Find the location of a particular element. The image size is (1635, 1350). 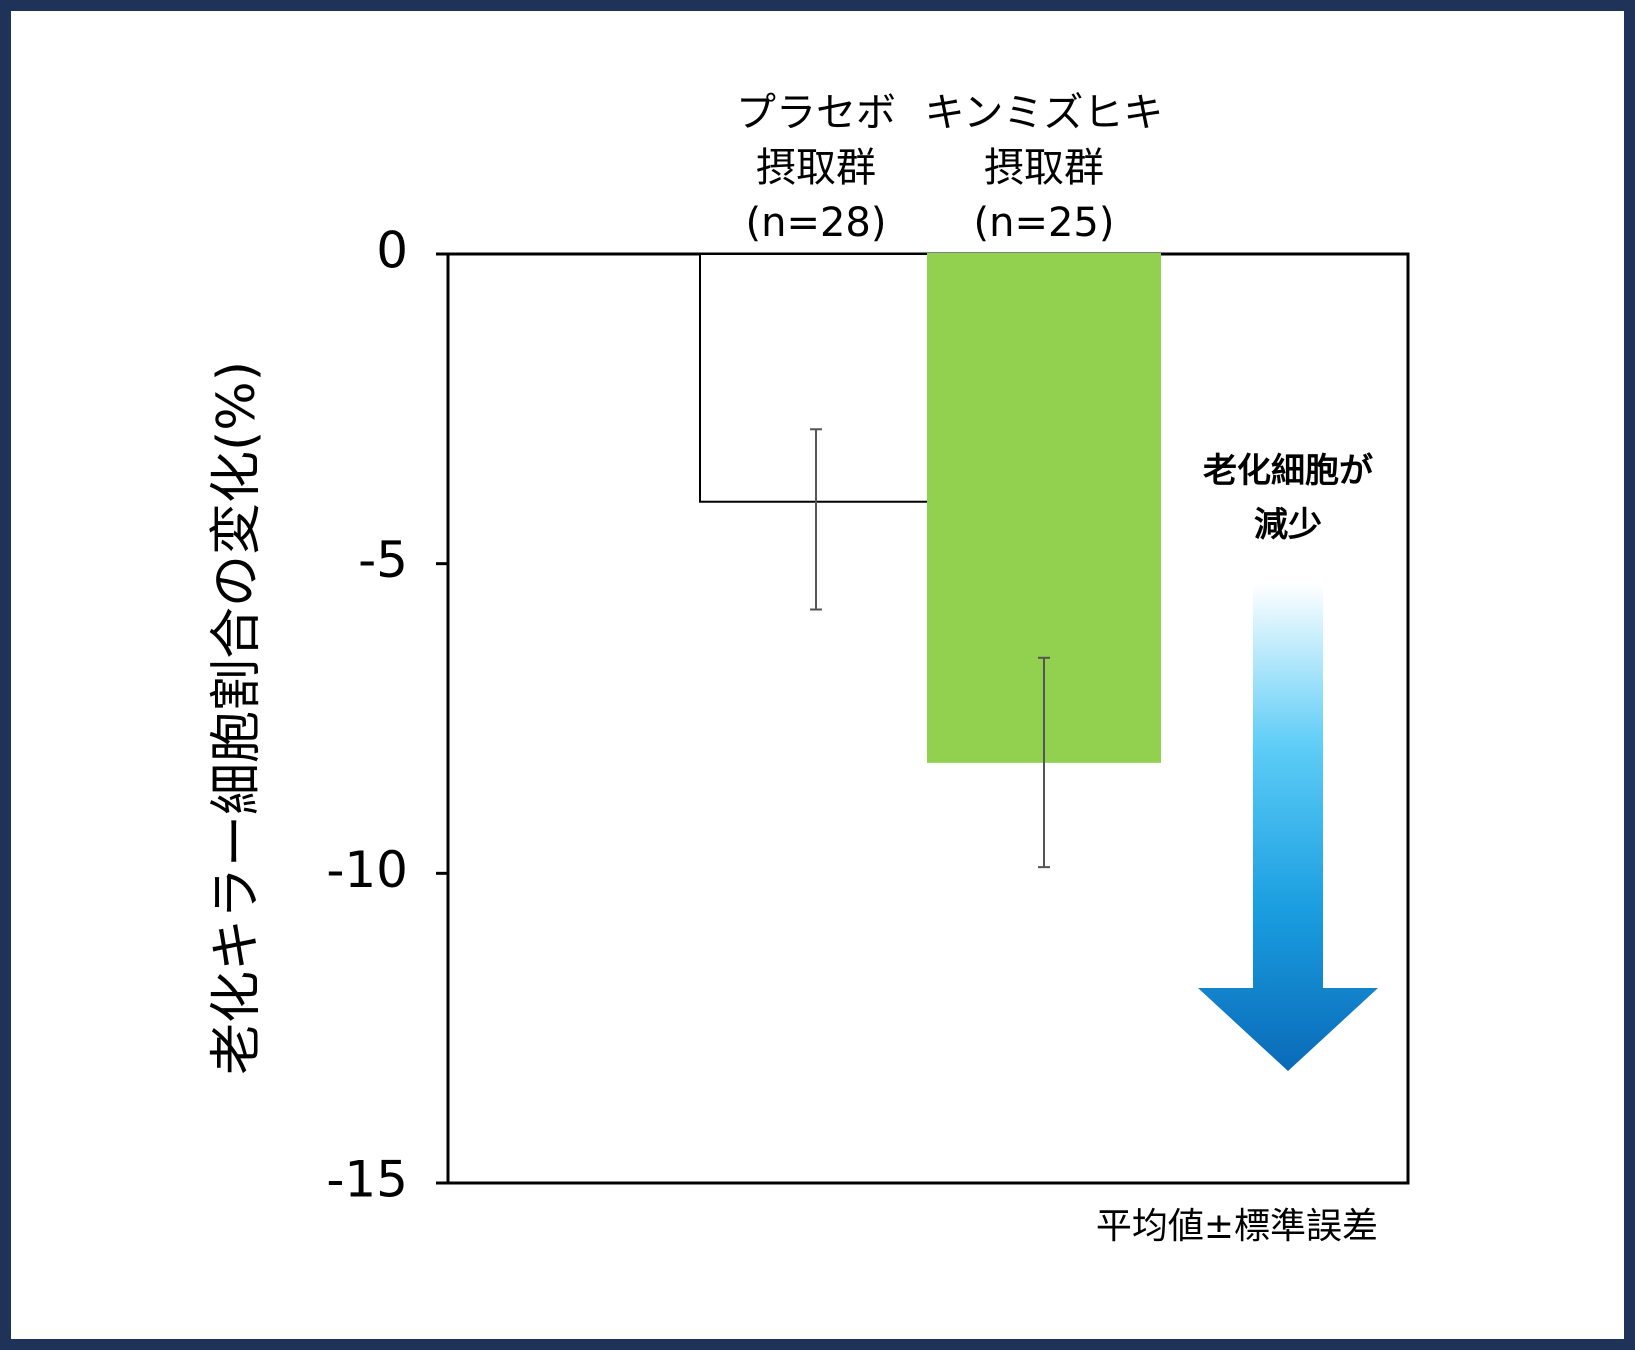

annotation-group: 老化細胞が 減少 is located at coordinates (1288, 761).